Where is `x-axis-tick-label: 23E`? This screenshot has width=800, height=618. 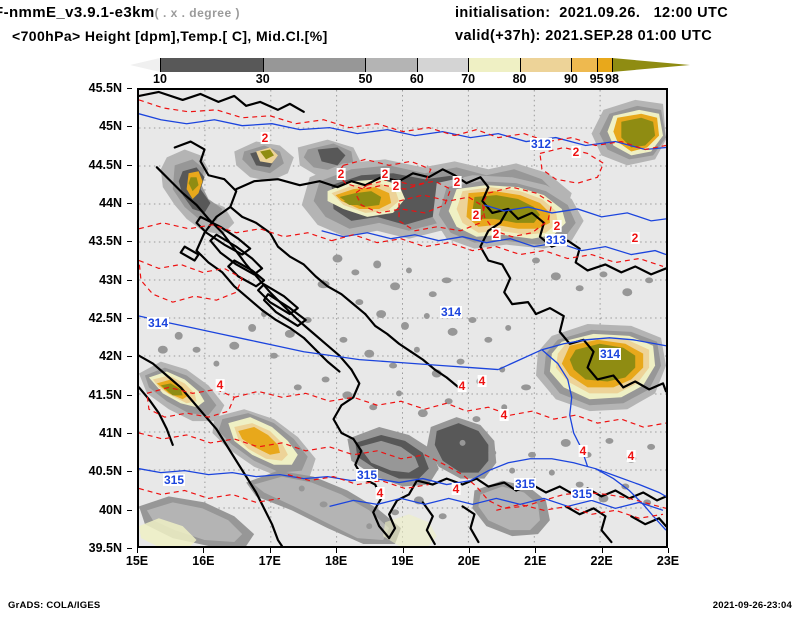 x-axis-tick-label: 23E is located at coordinates (668, 561).